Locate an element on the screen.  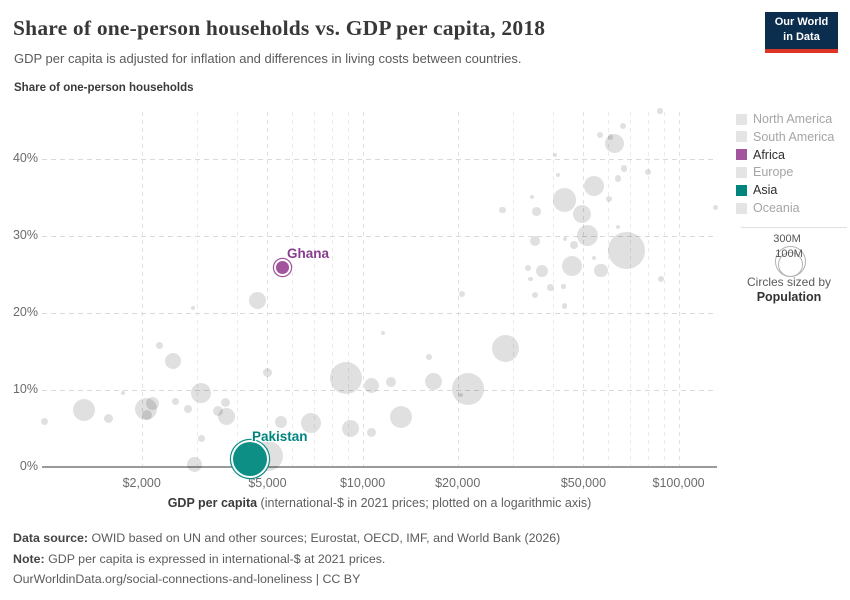
legend-item-europe: Europe is located at coordinates (764, 172).